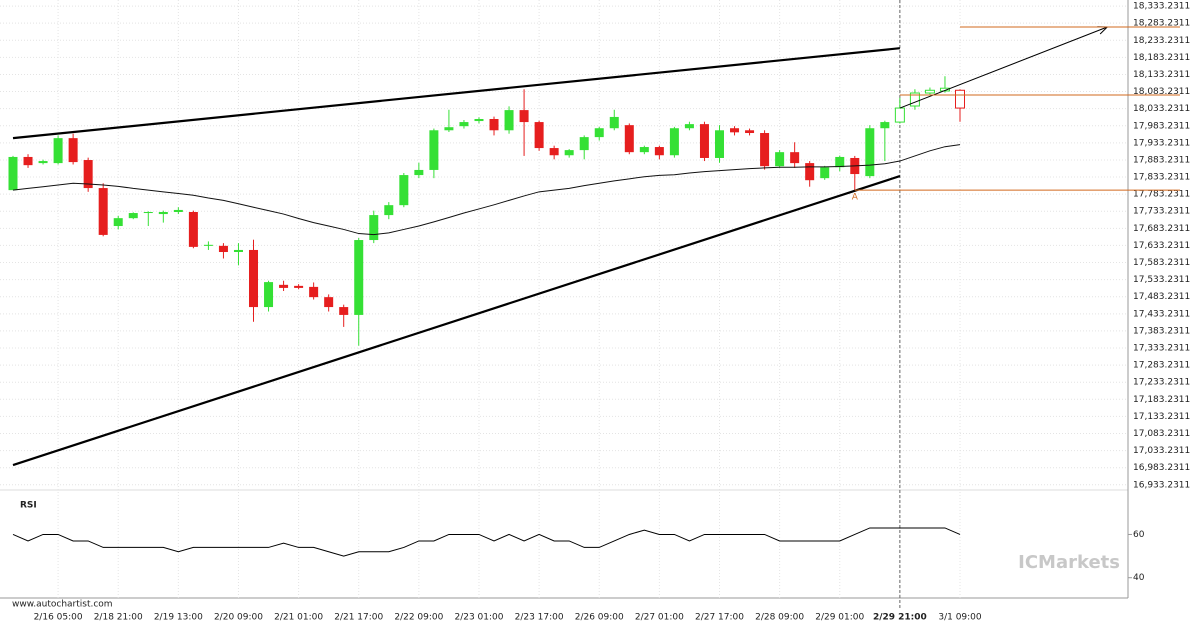 The image size is (1200, 630). Describe the element at coordinates (58, 618) in the screenshot. I see `x-tick-label: 2/16 05:00` at that location.